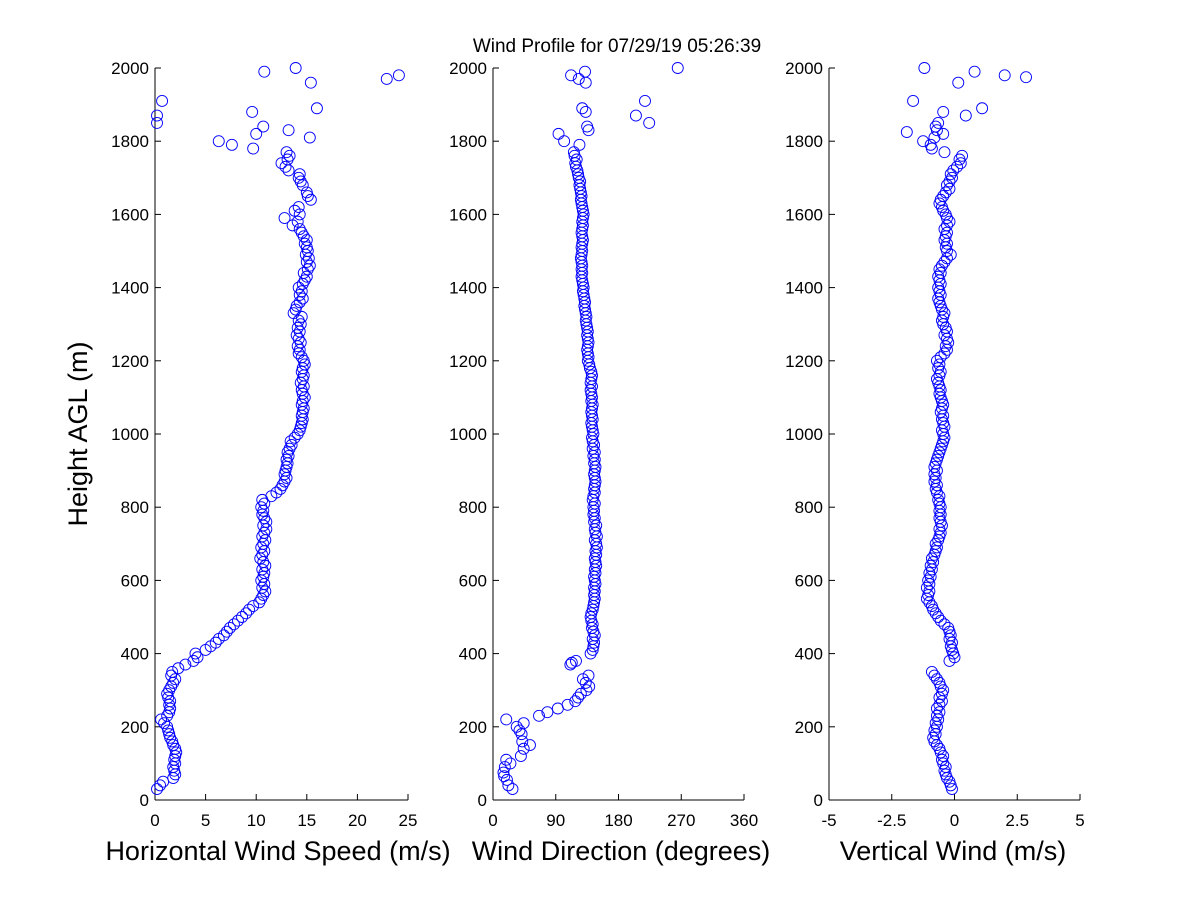  What do you see at coordinates (154, 820) in the screenshot?
I see `x-tick-label: 0` at bounding box center [154, 820].